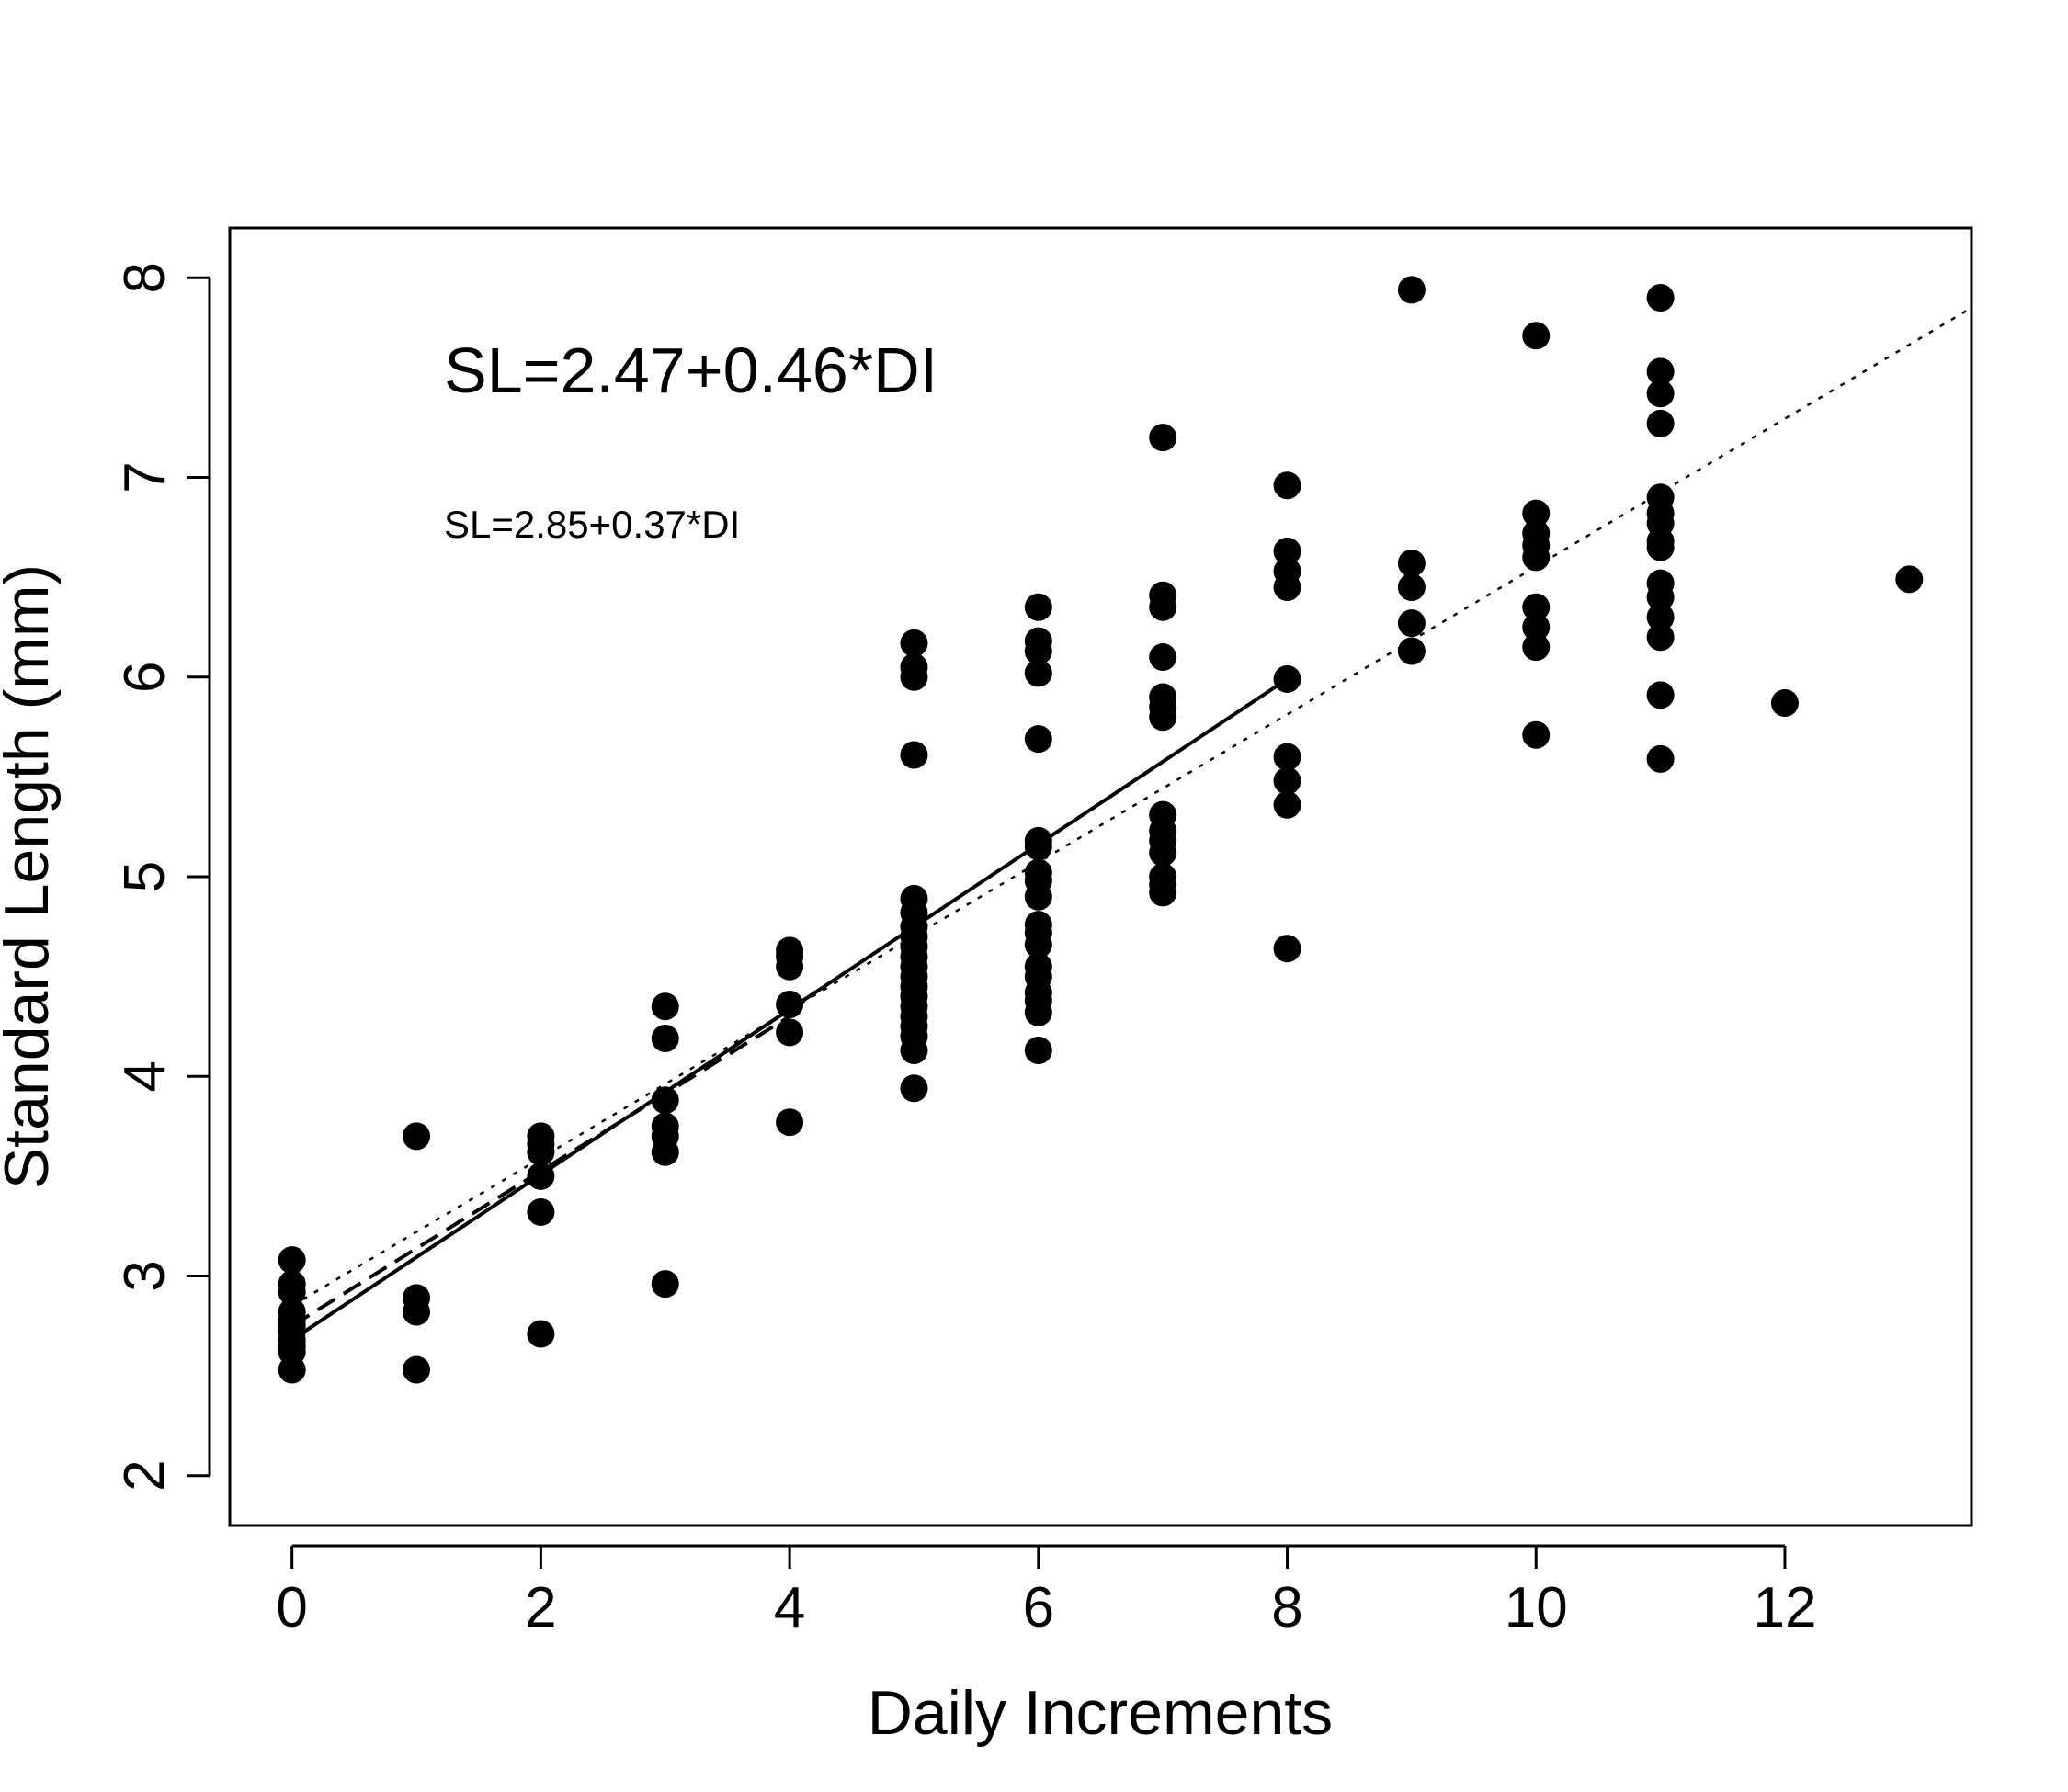  Describe the element at coordinates (1784, 1607) in the screenshot. I see `x-tick-label: 12` at that location.